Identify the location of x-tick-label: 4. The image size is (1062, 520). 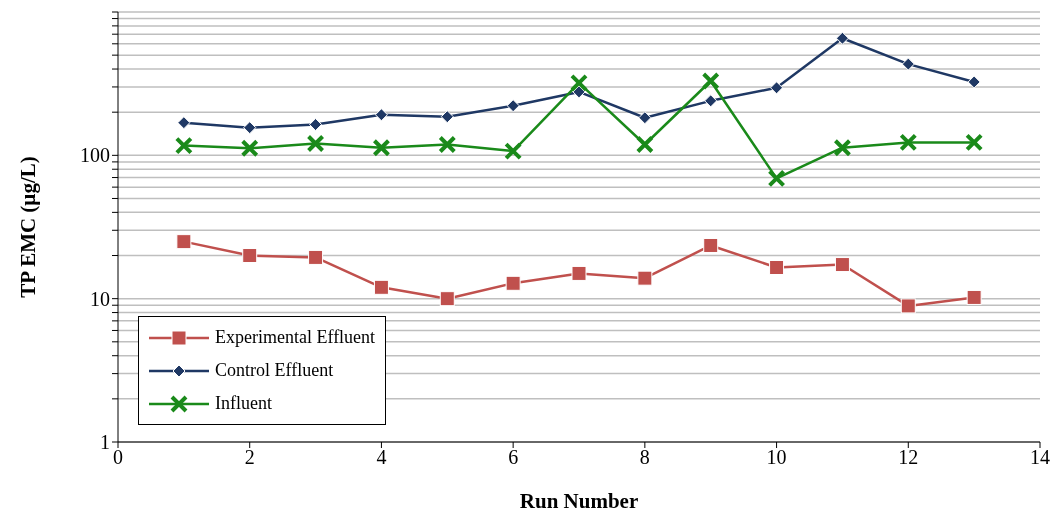
(381, 457).